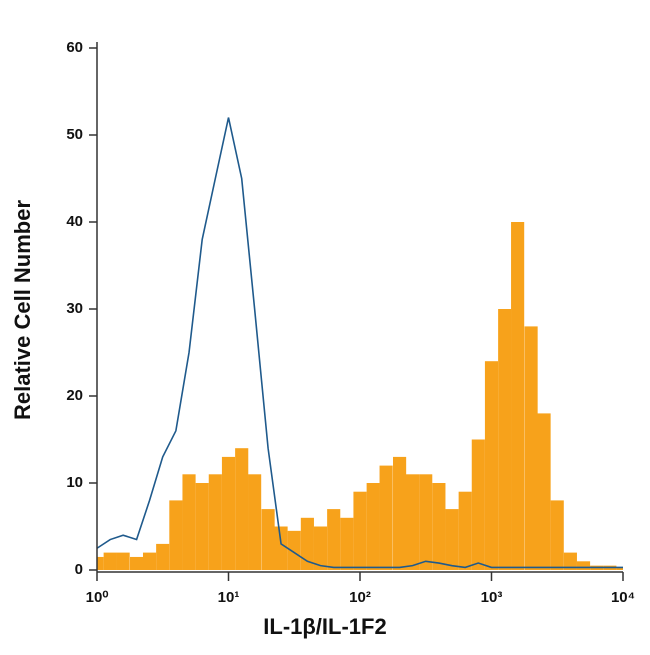 This screenshot has width=650, height=655. What do you see at coordinates (74, 482) in the screenshot?
I see `y-tick-label: 10` at bounding box center [74, 482].